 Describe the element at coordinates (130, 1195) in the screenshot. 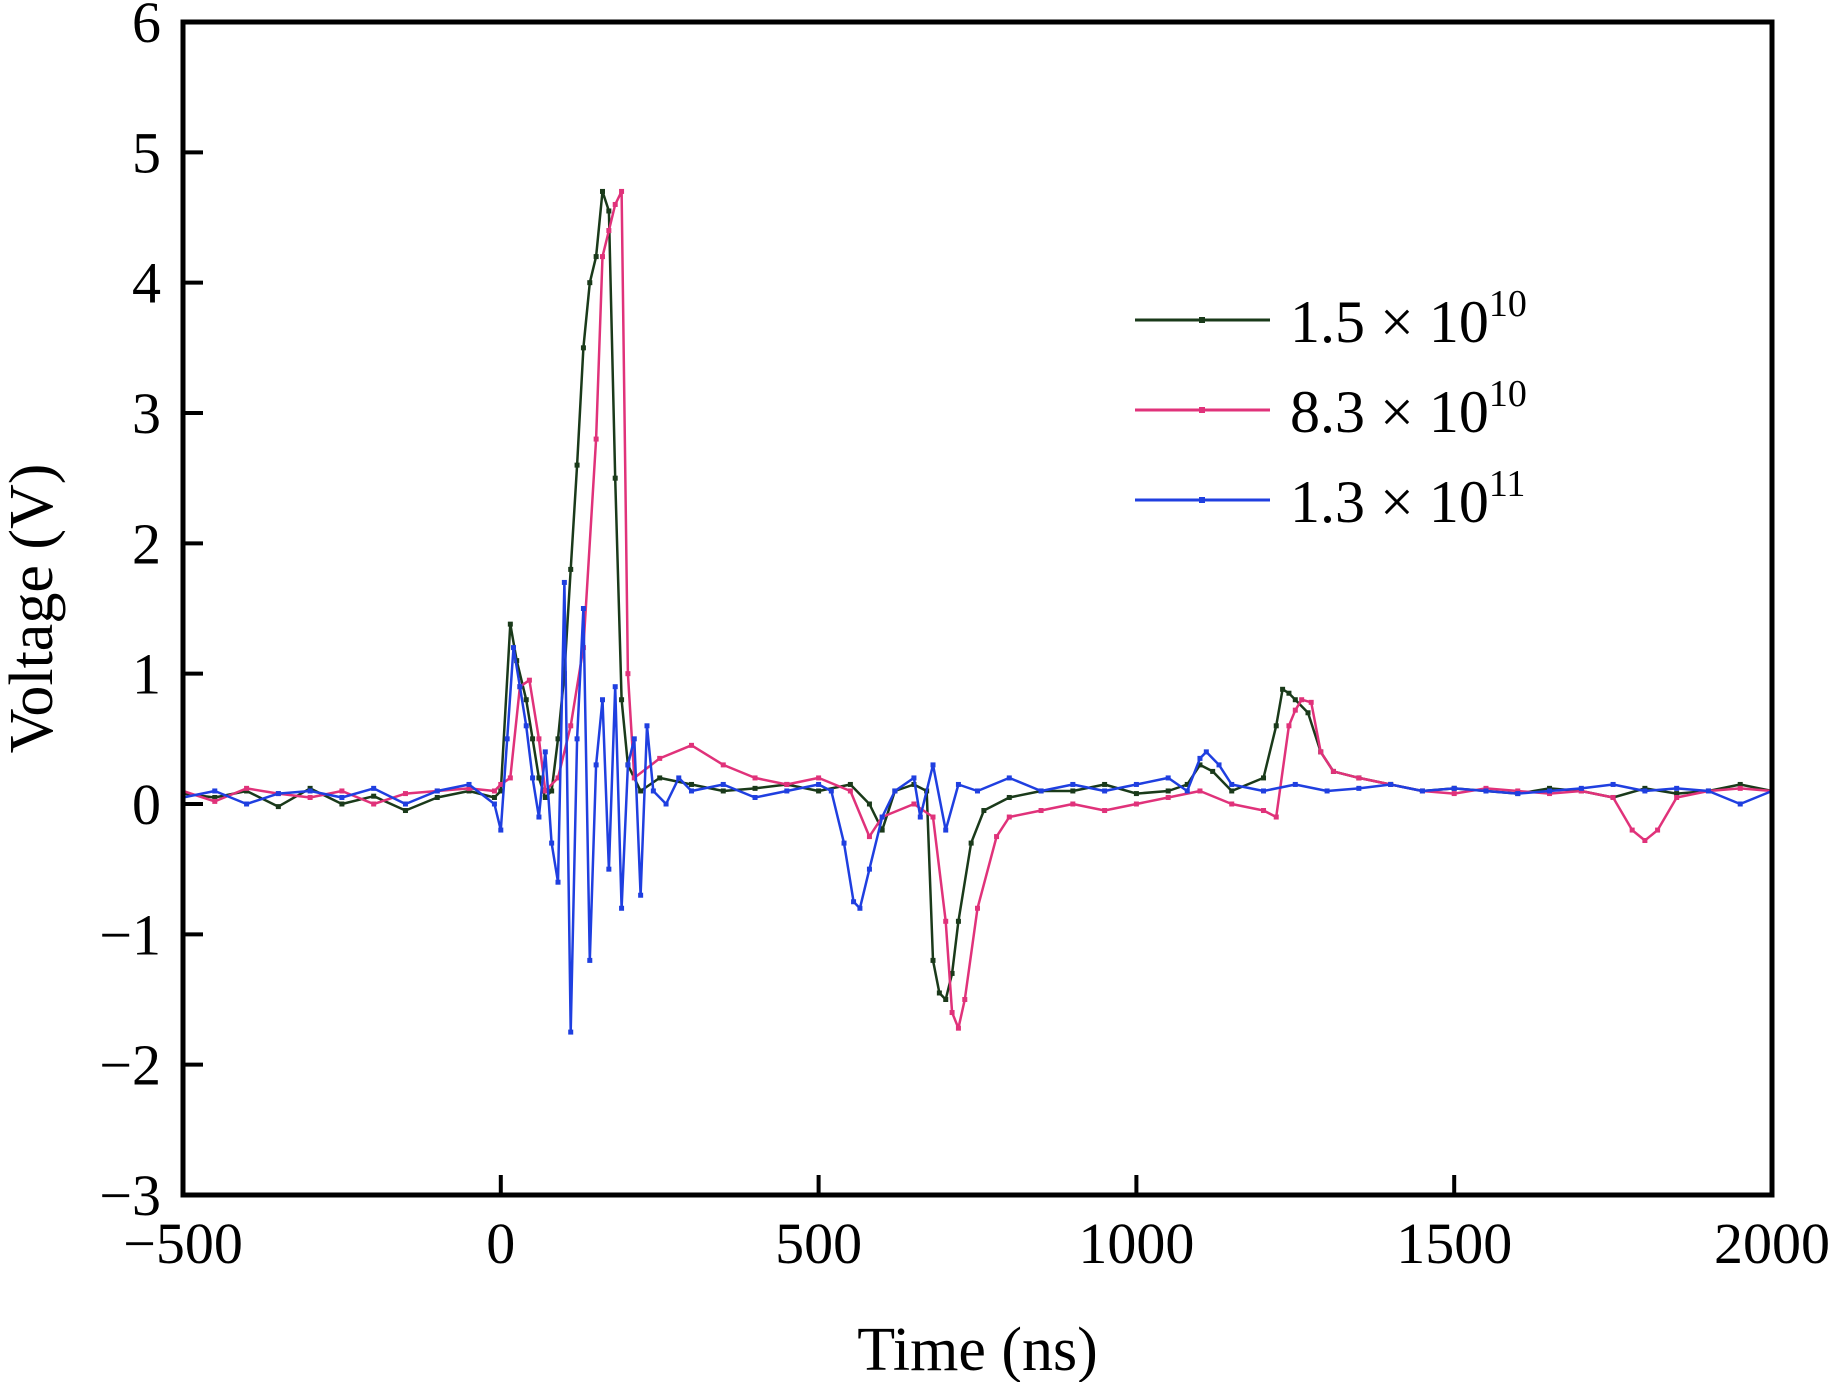

I see `y-tick-label: −3` at that location.